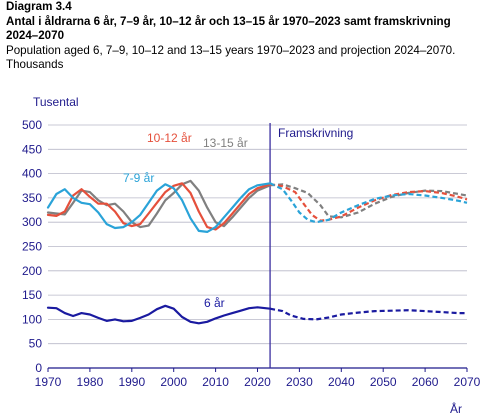 The width and height of the screenshot is (492, 420). What do you see at coordinates (36, 344) in the screenshot?
I see `y-tick-50: 50` at bounding box center [36, 344].